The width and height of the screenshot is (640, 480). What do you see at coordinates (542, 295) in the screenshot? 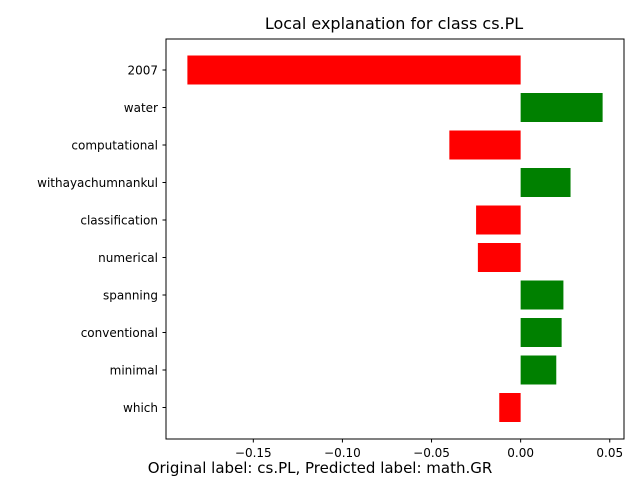
I see `bar-spanning` at bounding box center [542, 295].